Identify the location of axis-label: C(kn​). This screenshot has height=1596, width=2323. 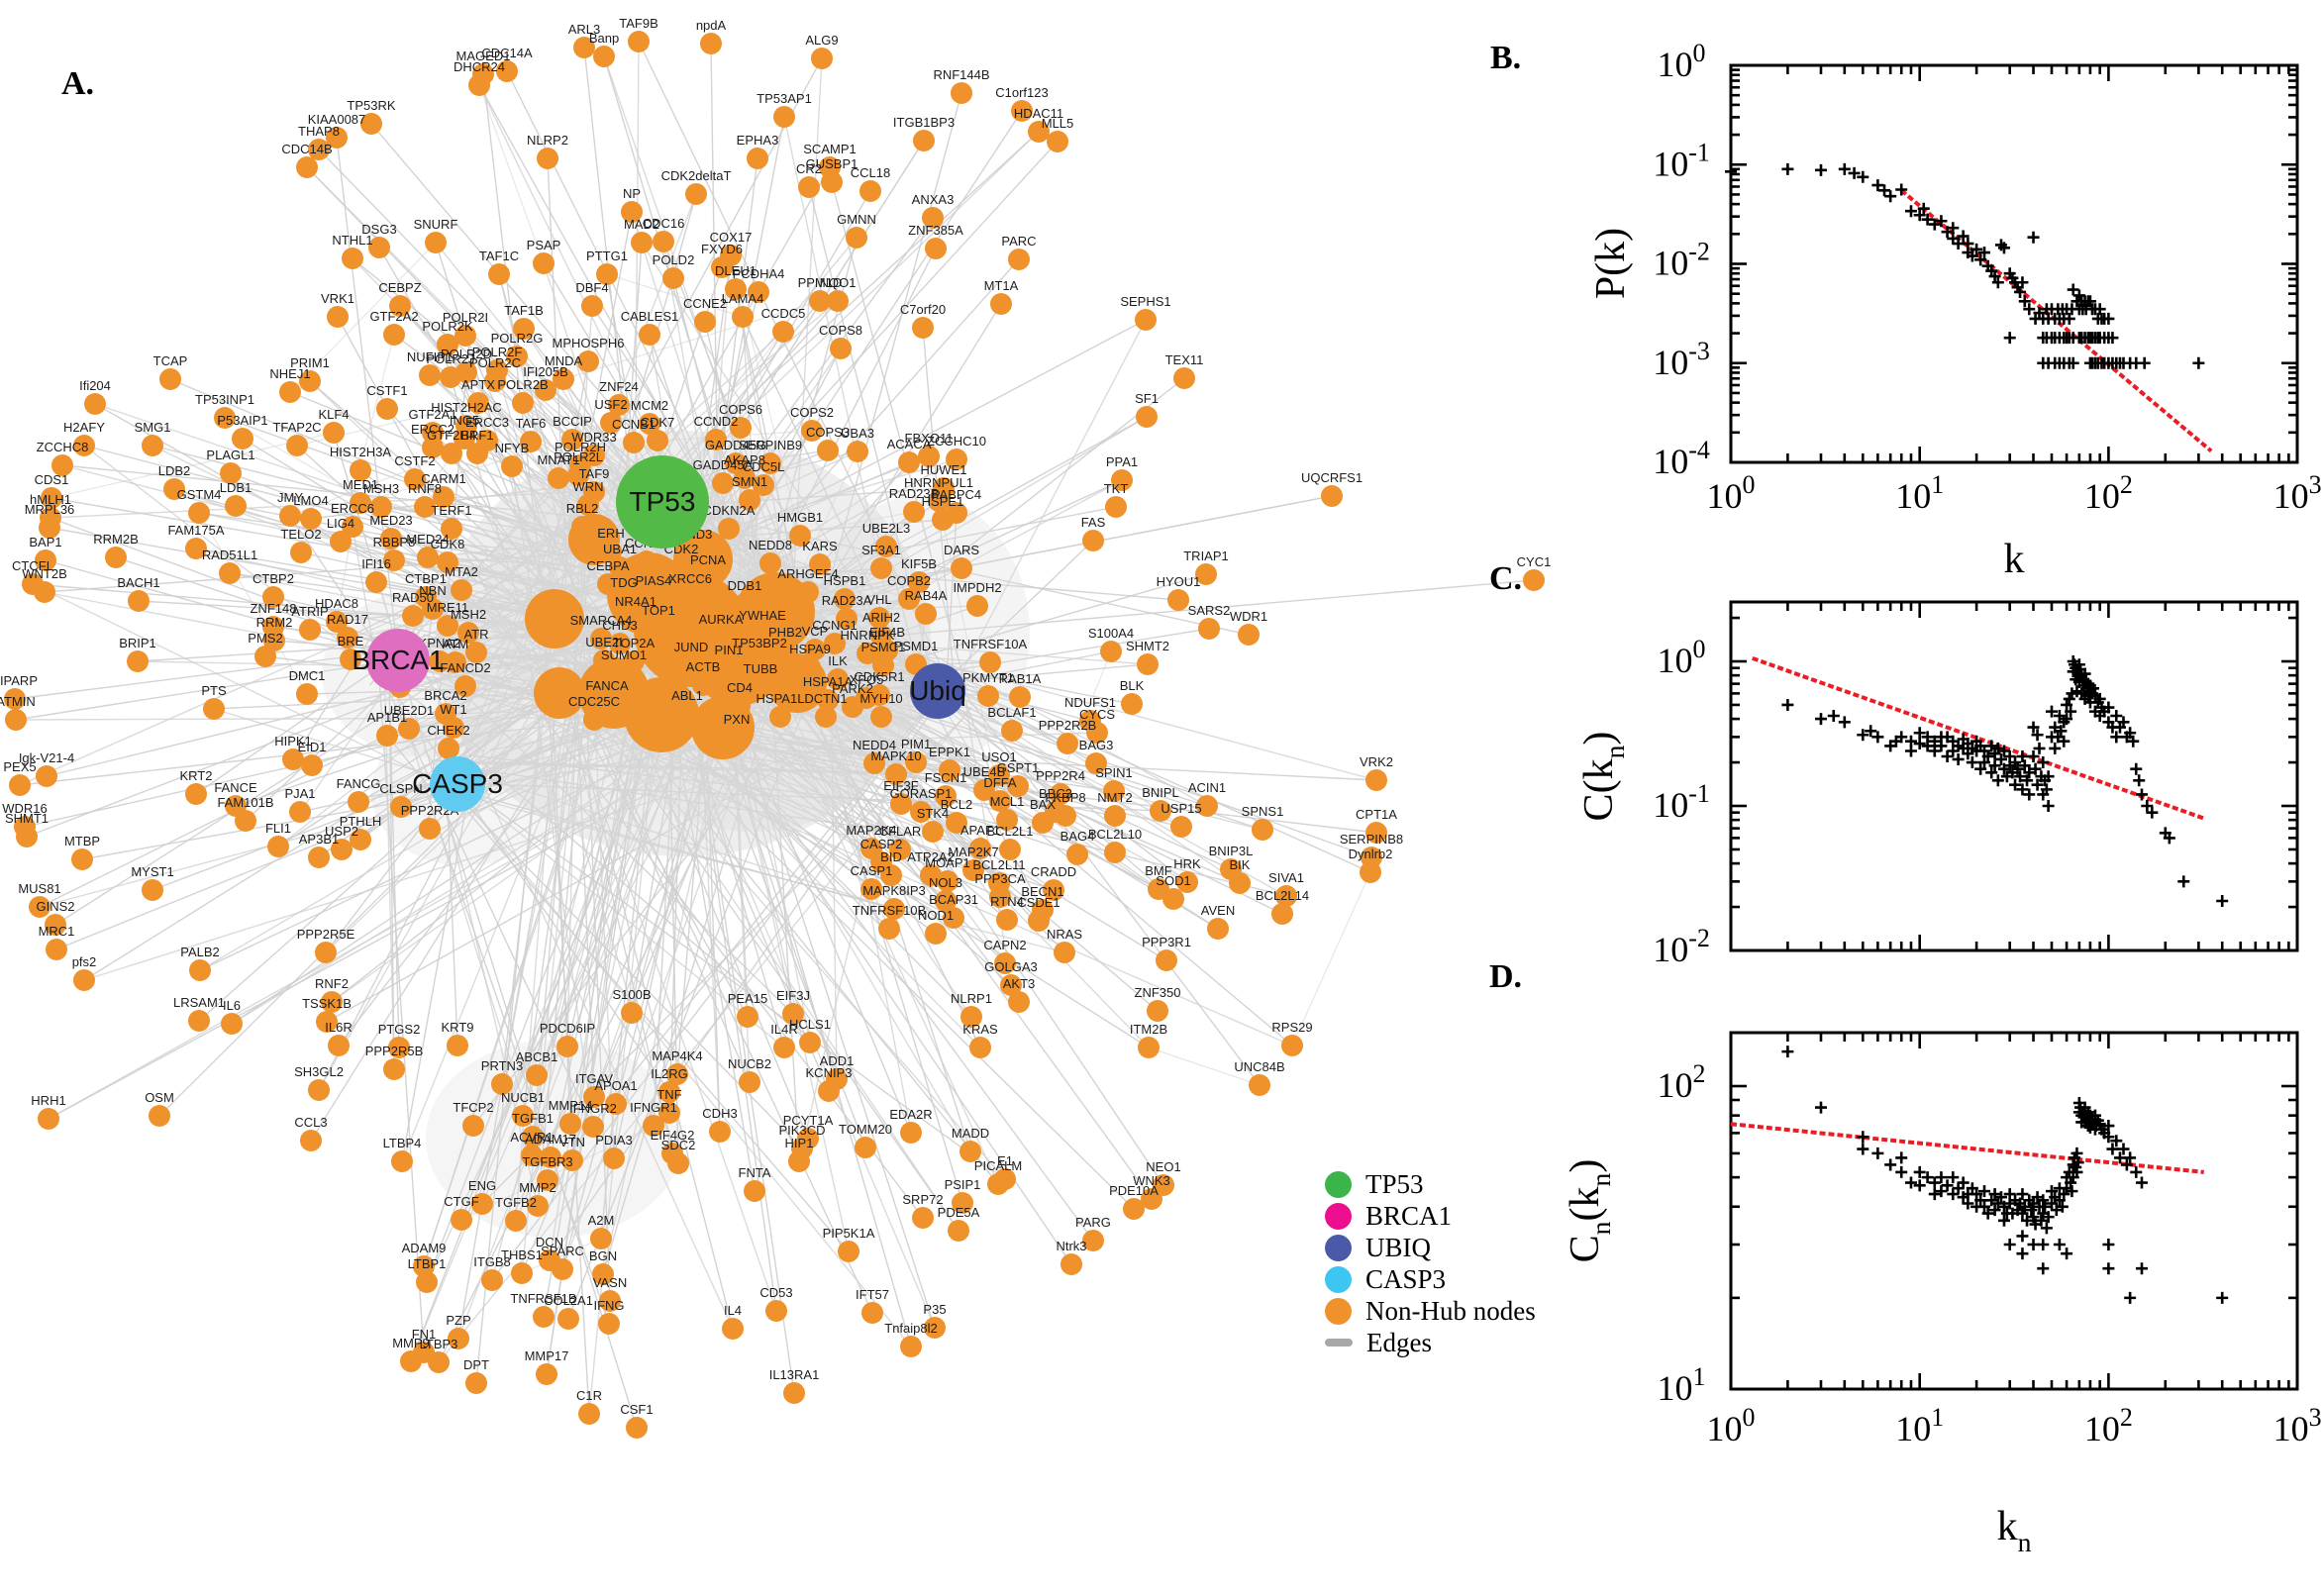
(1603, 777).